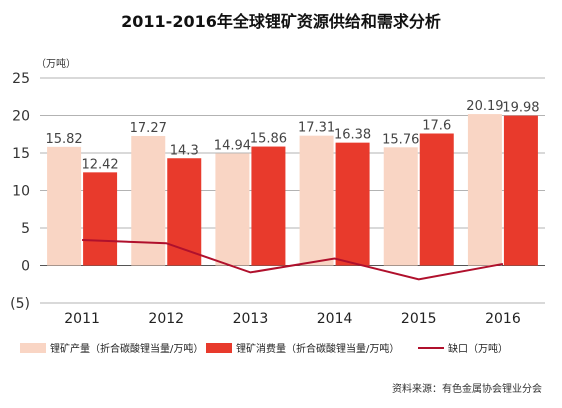 This screenshot has width=562, height=408. I want to click on data-label-consumption: 19.98, so click(520, 108).